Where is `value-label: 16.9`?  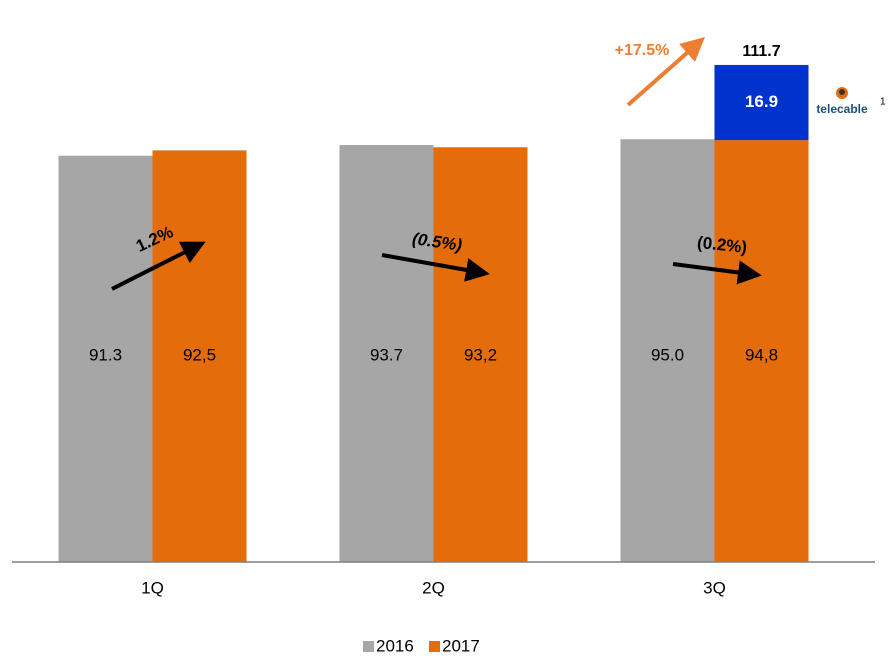
value-label: 16.9 is located at coordinates (761, 101).